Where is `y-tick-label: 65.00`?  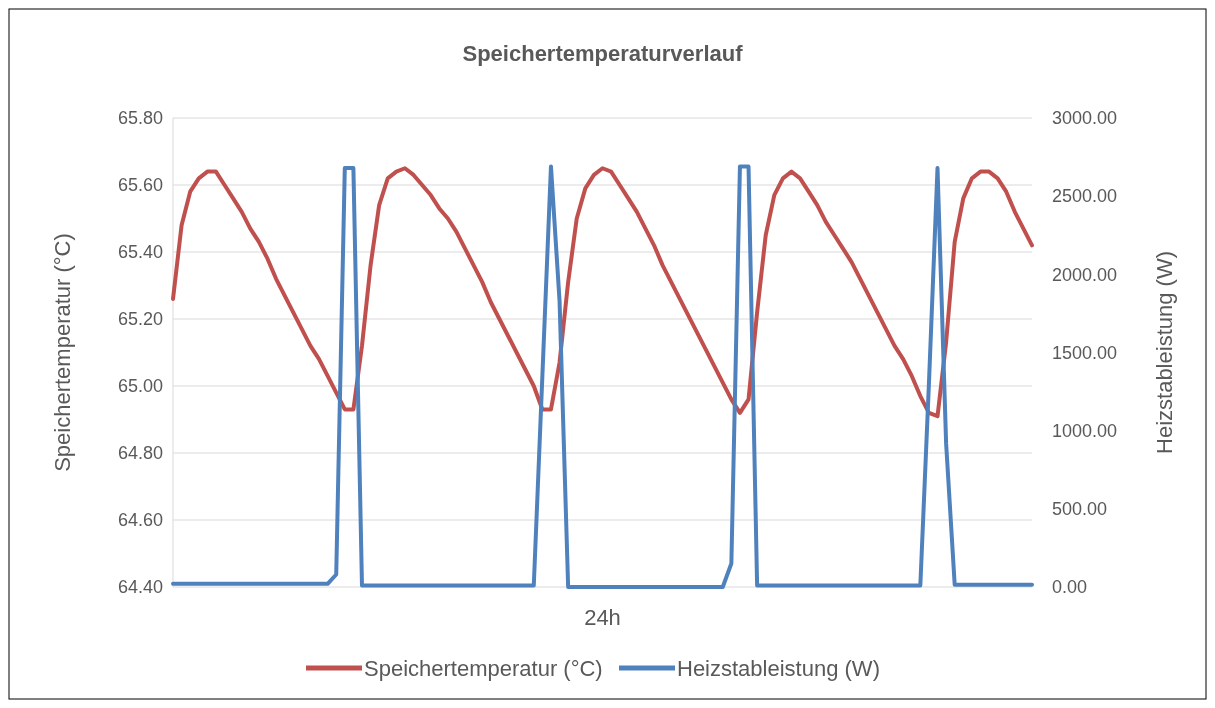
y-tick-label: 65.00 is located at coordinates (140, 386).